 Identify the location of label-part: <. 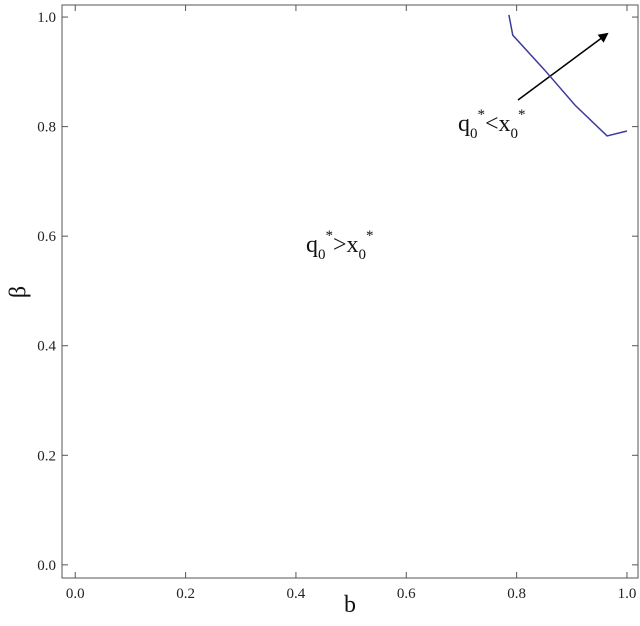
(492, 124).